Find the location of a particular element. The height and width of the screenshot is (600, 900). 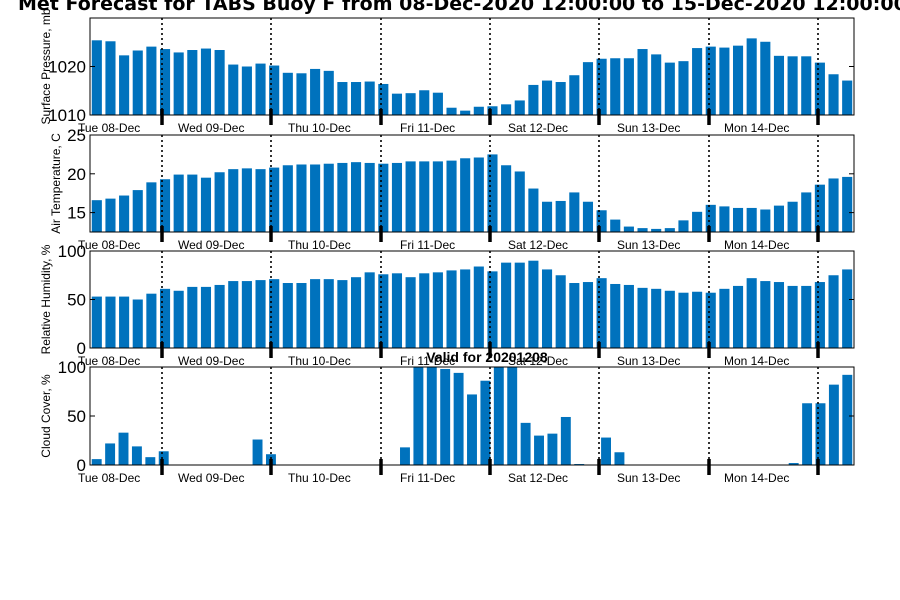

y-tick-label: 1020 is located at coordinates (67, 67).